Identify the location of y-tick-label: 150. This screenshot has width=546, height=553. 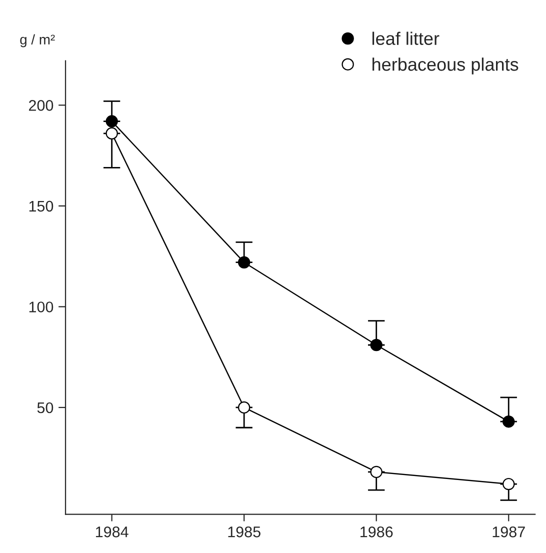
(41, 206).